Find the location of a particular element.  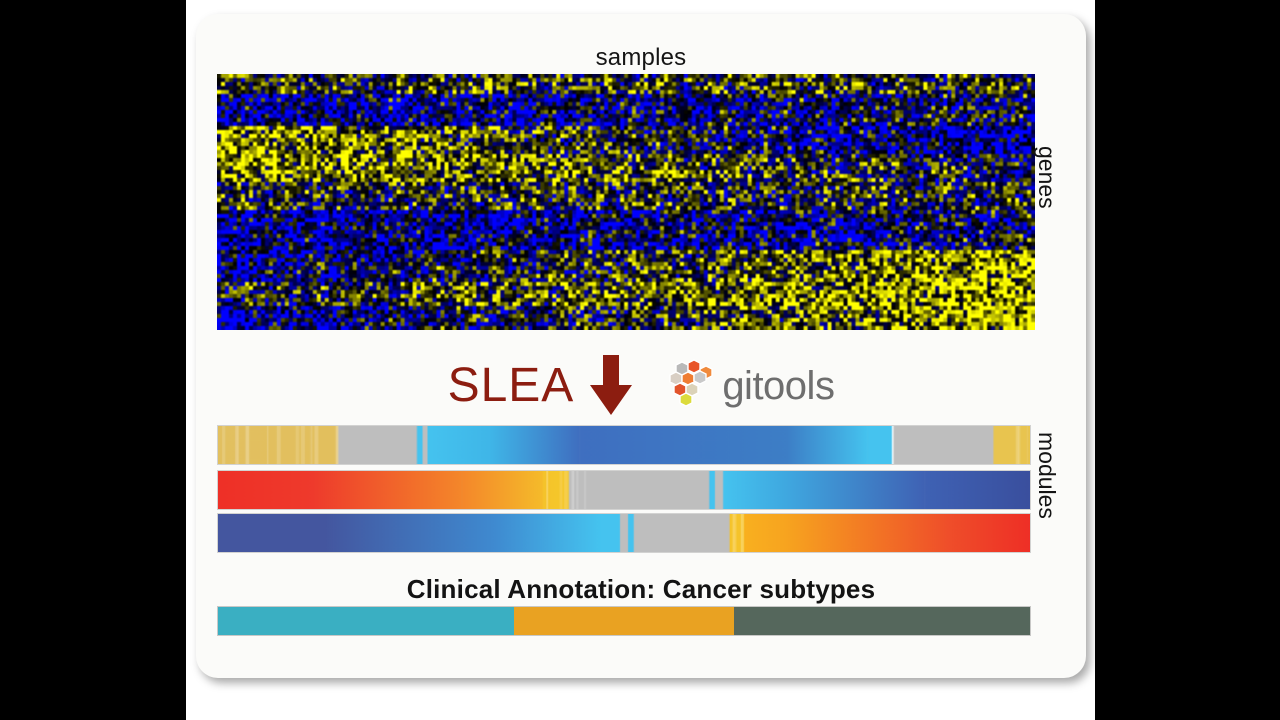

slea-transform-row: SLEA gitools is located at coordinates (641, 386).